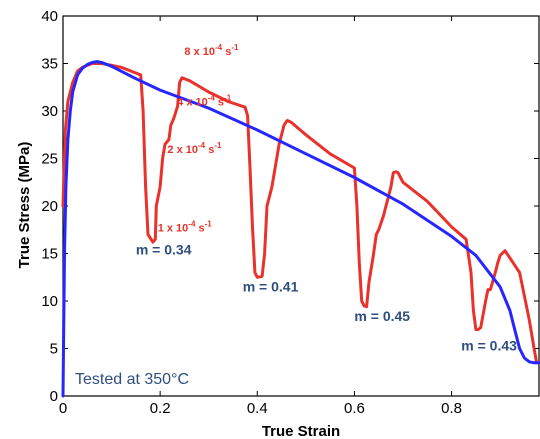 The width and height of the screenshot is (540, 439). Describe the element at coordinates (54, 349) in the screenshot. I see `y-tick-label: 5` at that location.